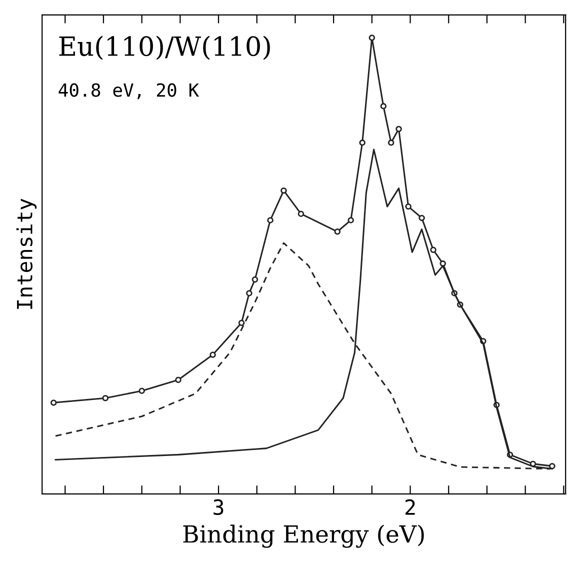  Describe the element at coordinates (129, 91) in the screenshot. I see `annotation: 40.8 eV, 20 K` at that location.